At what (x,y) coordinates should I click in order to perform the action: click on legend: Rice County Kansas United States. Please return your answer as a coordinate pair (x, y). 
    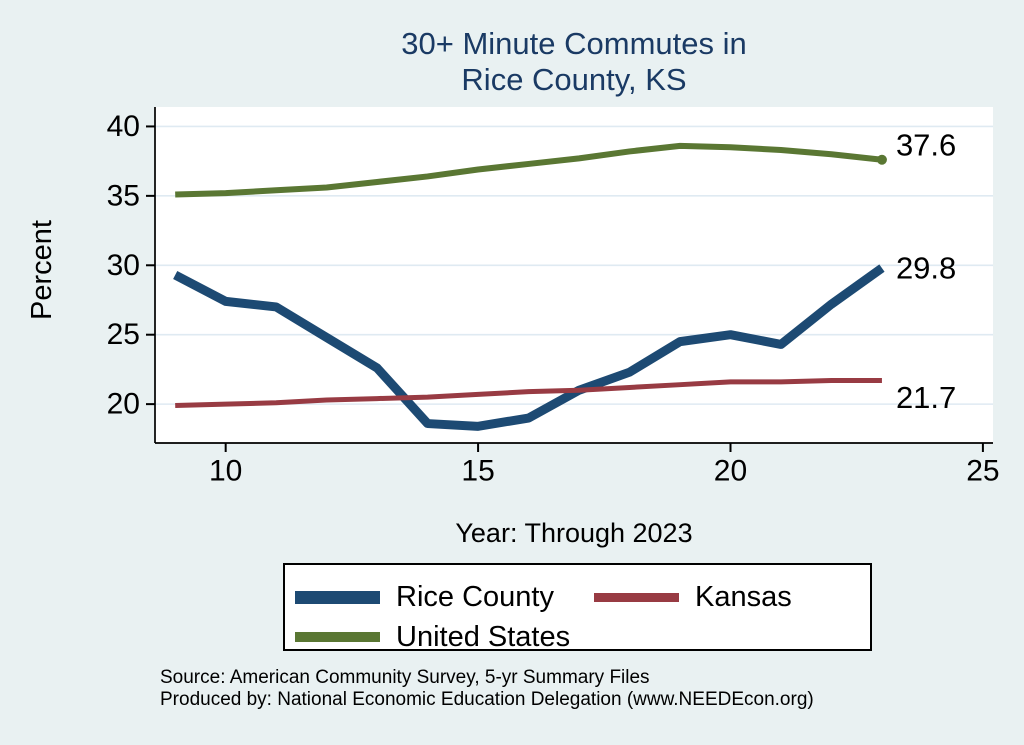
    Looking at the image, I should click on (577, 608).